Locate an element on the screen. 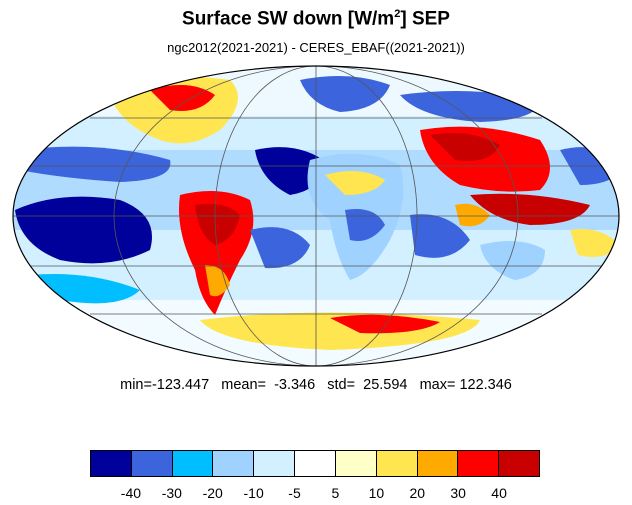 The width and height of the screenshot is (632, 505). indian-ocean-blue is located at coordinates (440, 236).